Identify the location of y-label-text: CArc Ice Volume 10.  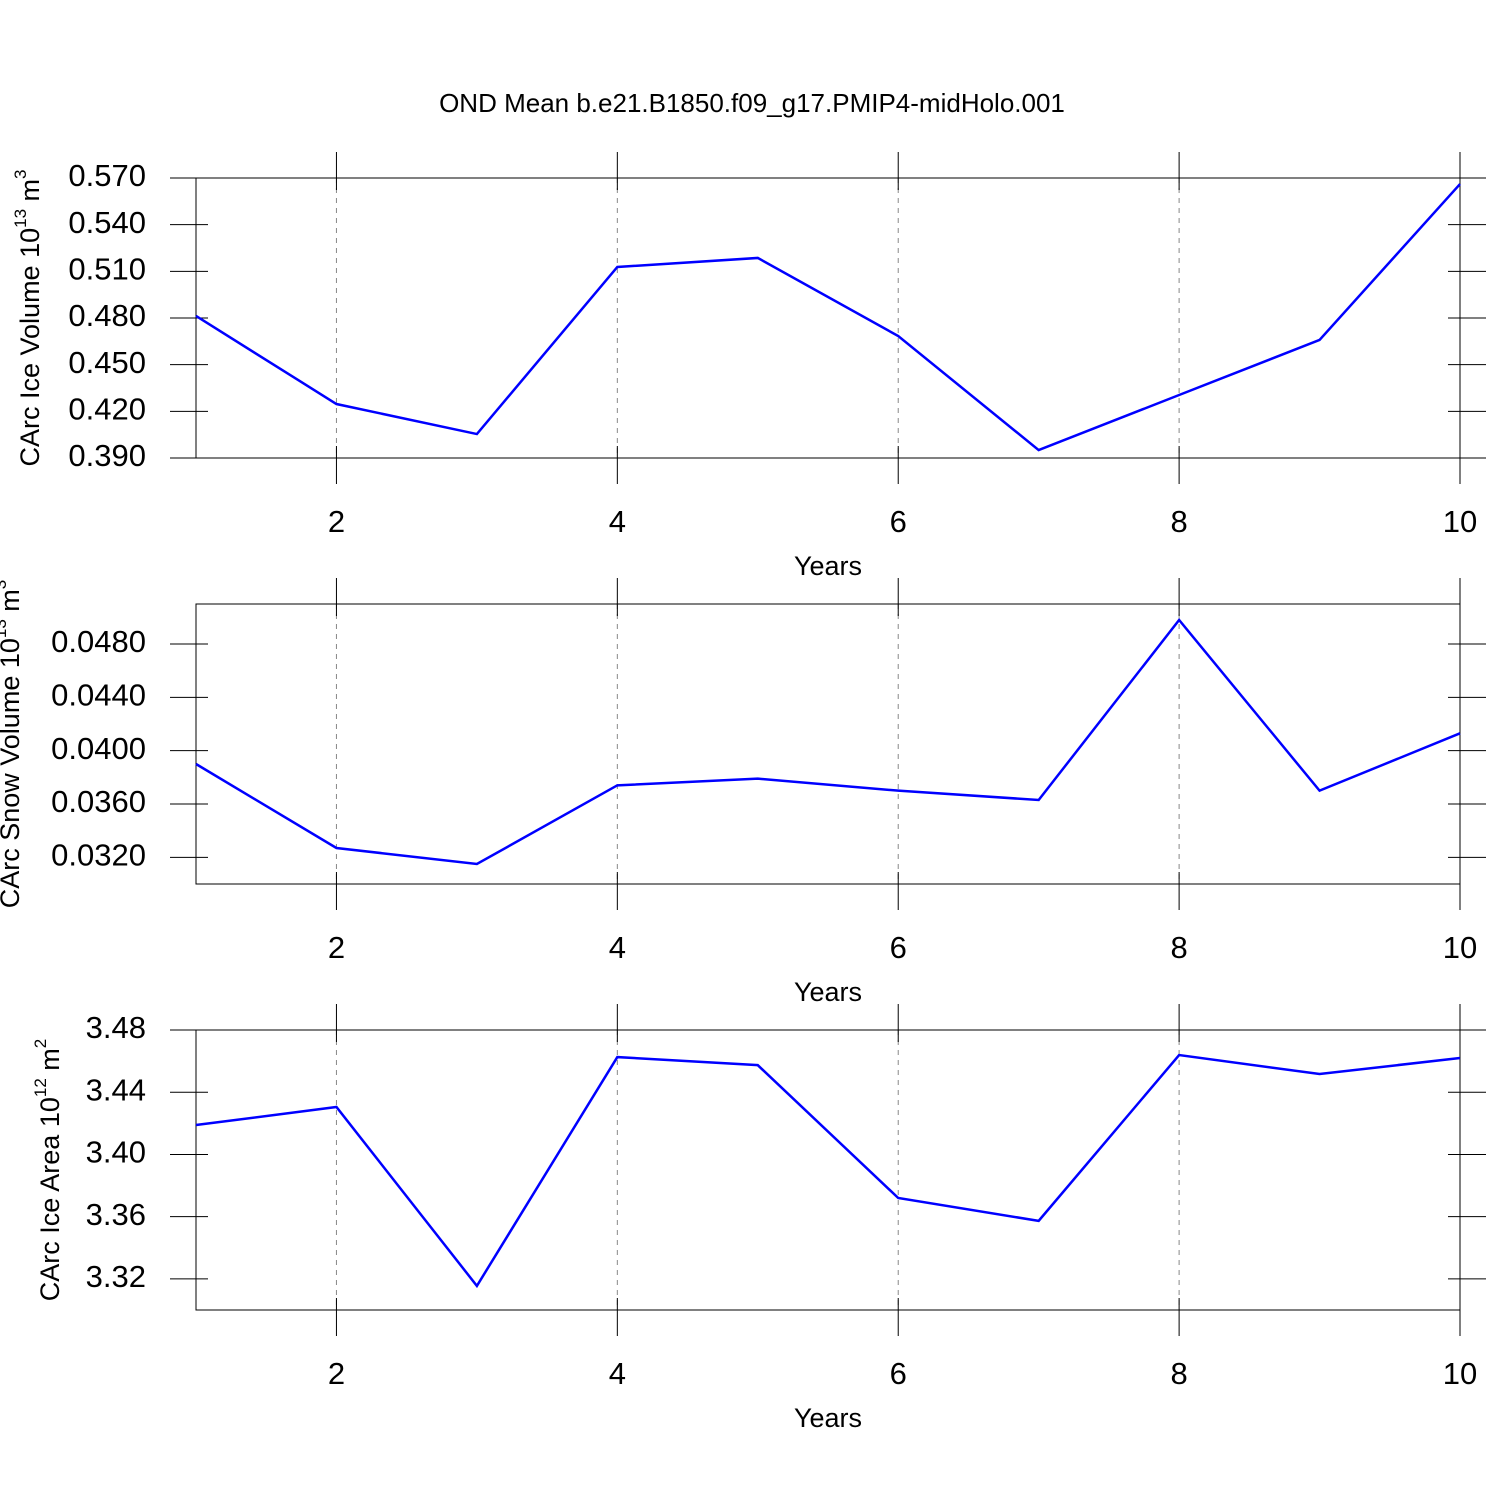
(30, 347).